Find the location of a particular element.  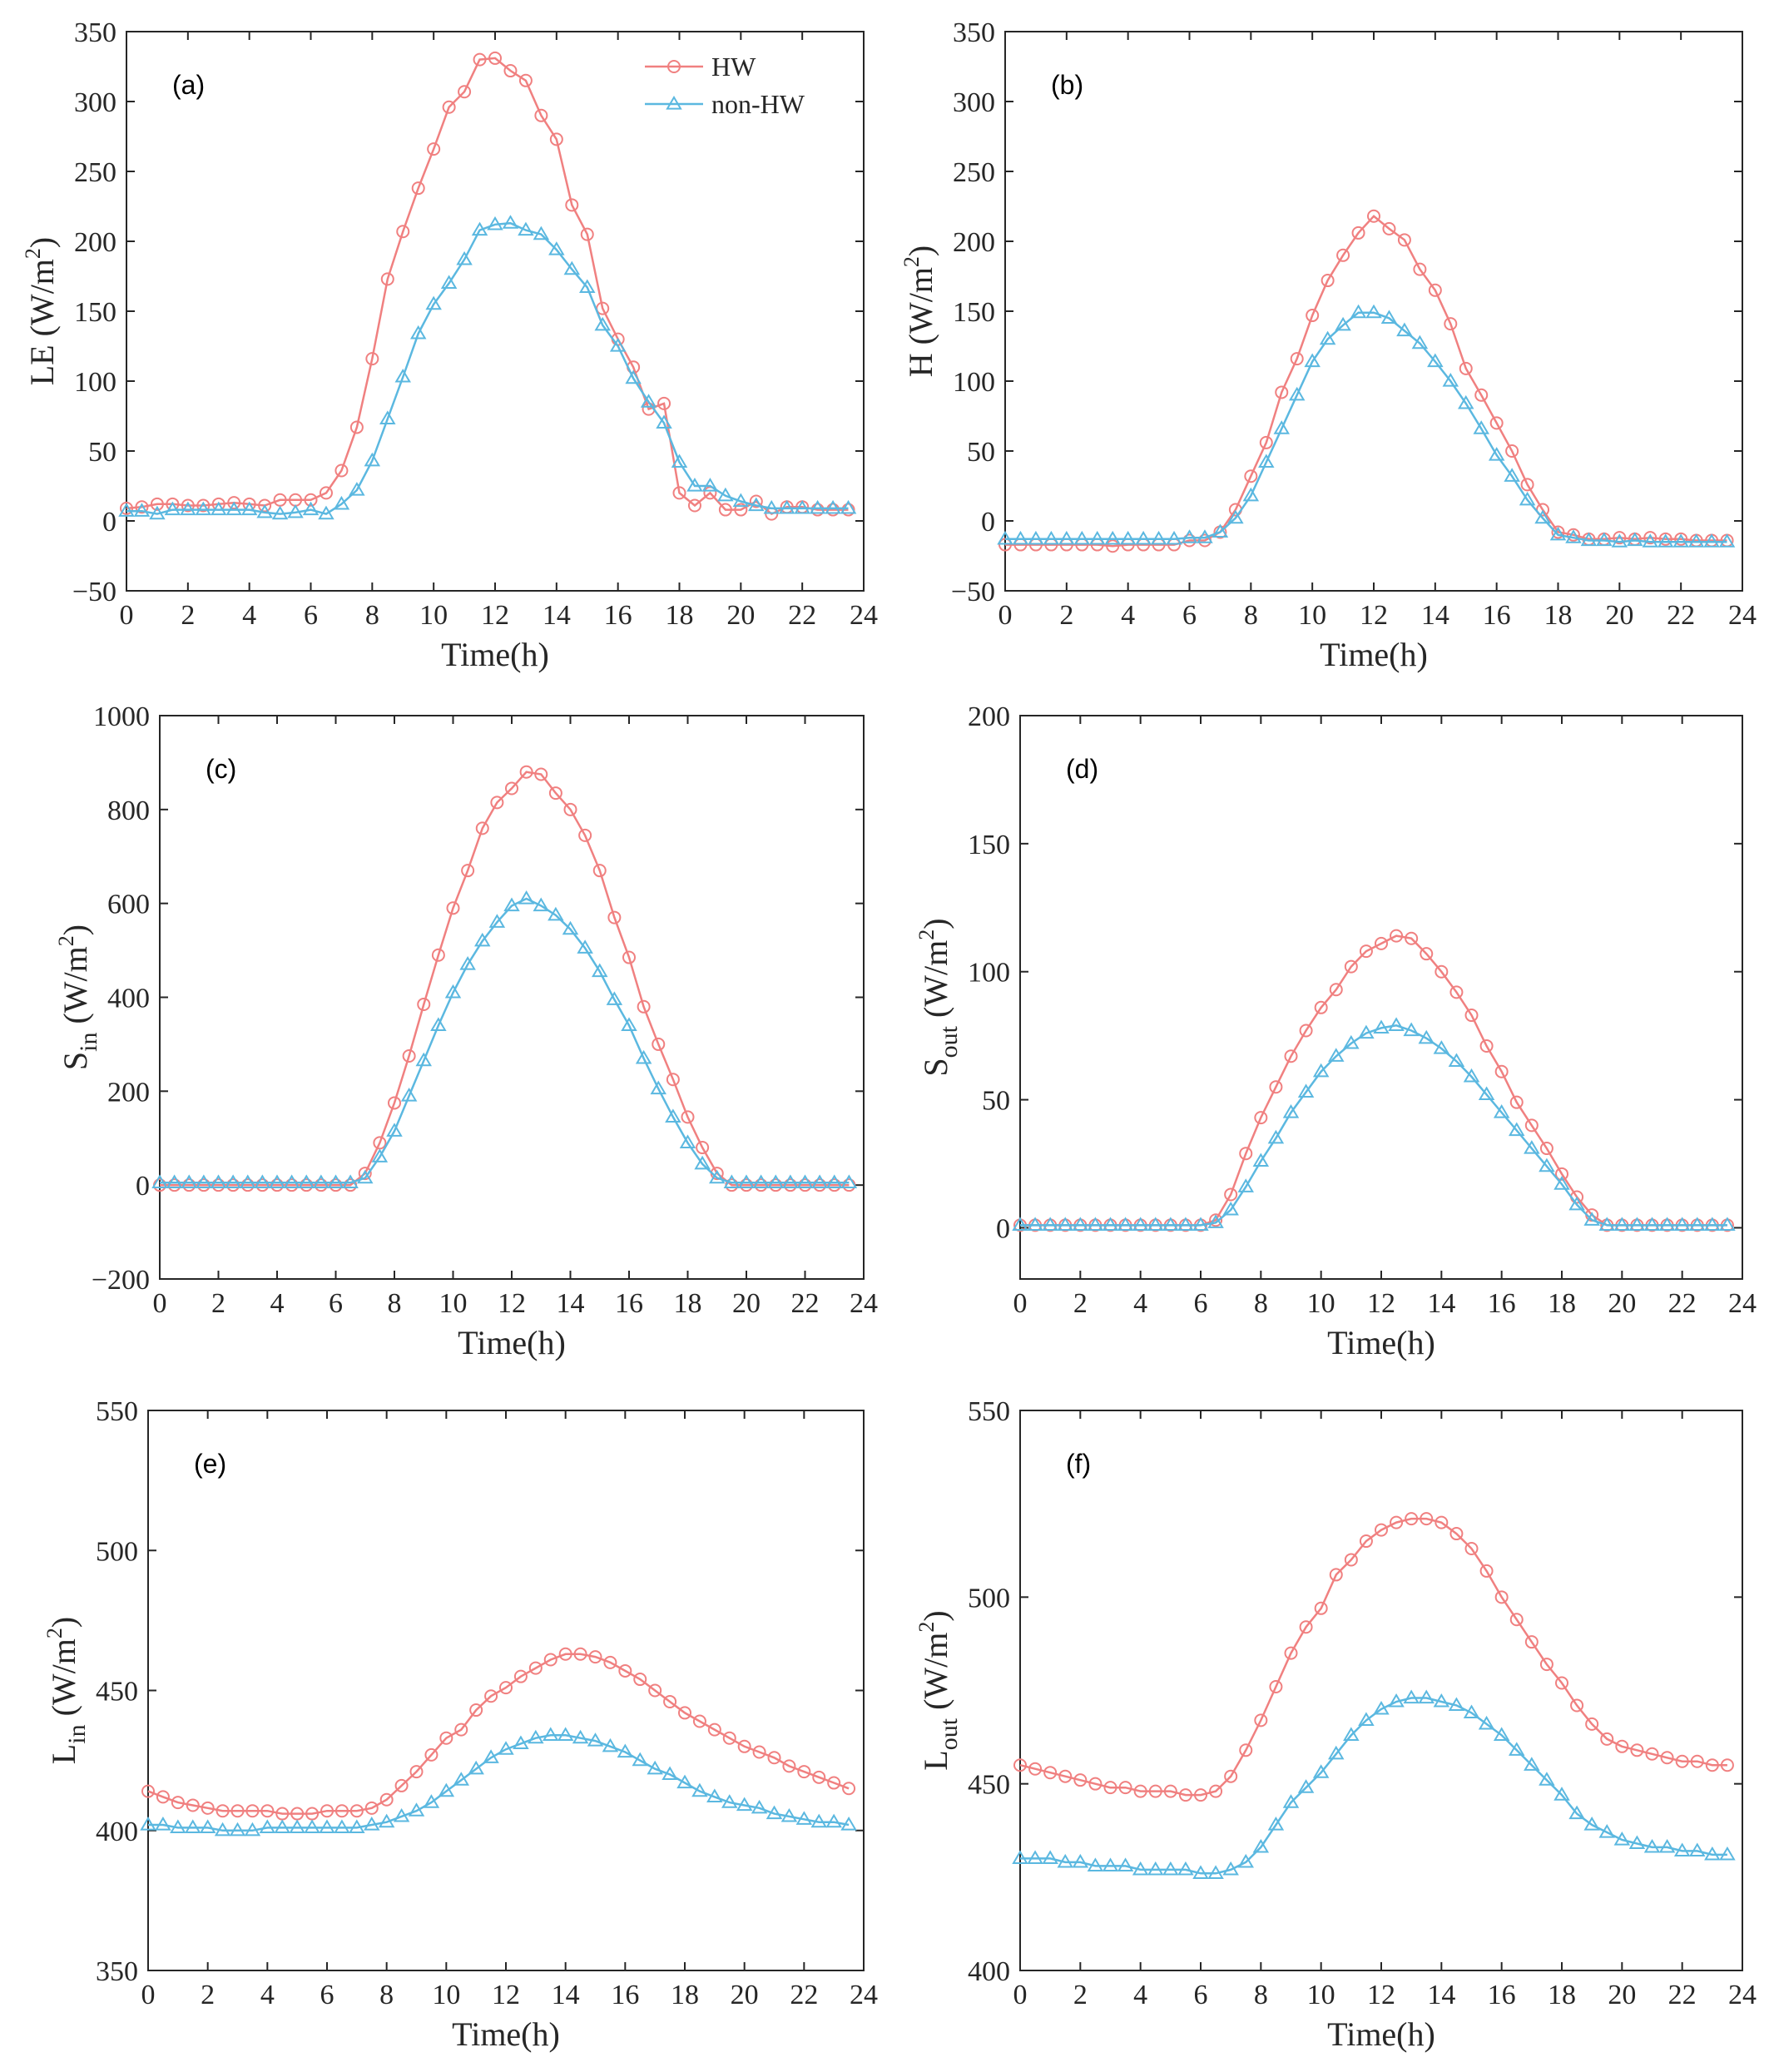

x-tick-label: 20 is located at coordinates (746, 1303).